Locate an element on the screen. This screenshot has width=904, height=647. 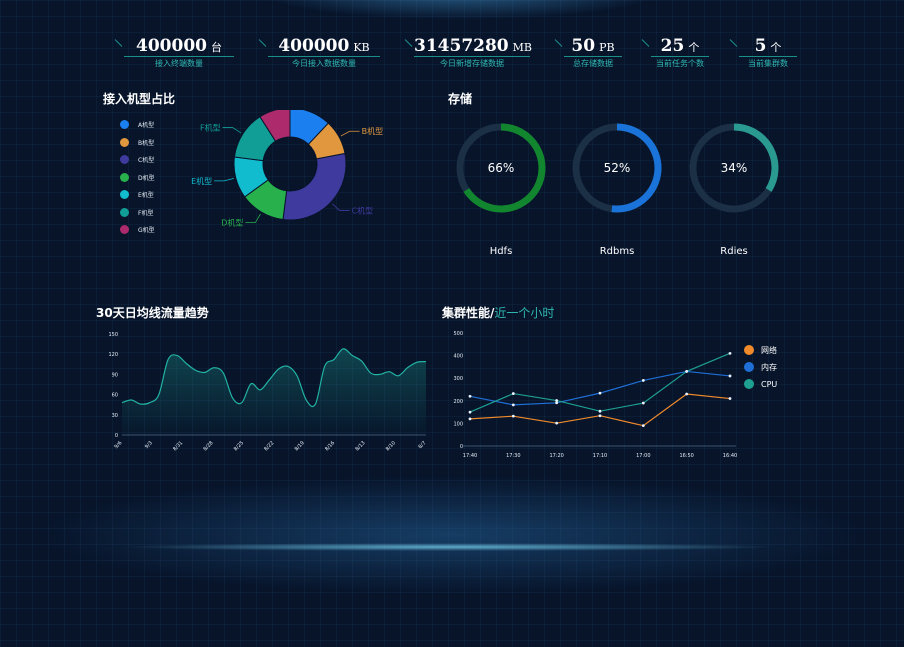
line-x-tick: 17:00 is located at coordinates (643, 456).